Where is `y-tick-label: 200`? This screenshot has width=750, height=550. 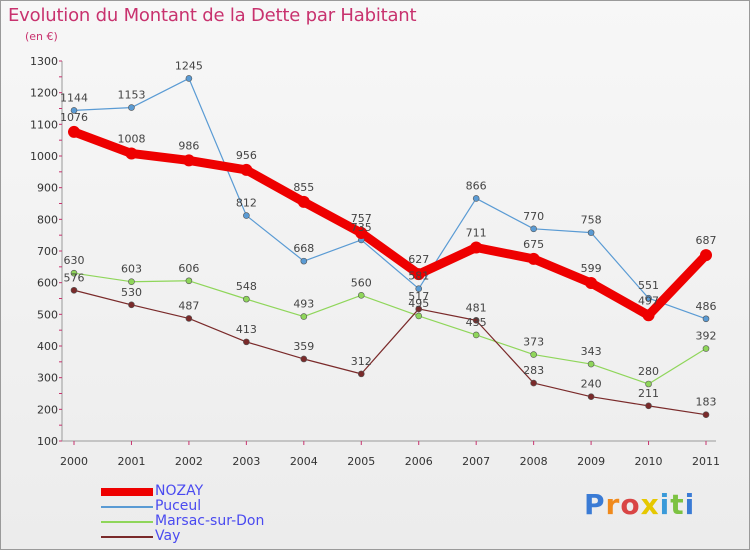
y-tick-label: 200 is located at coordinates (47, 409).